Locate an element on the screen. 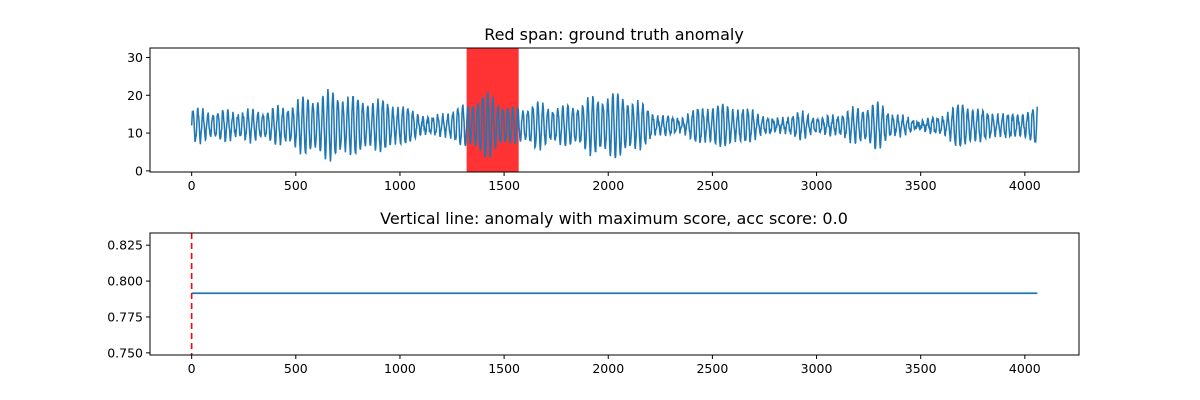 The image size is (1200, 400). top-chart-series is located at coordinates (614, 125).